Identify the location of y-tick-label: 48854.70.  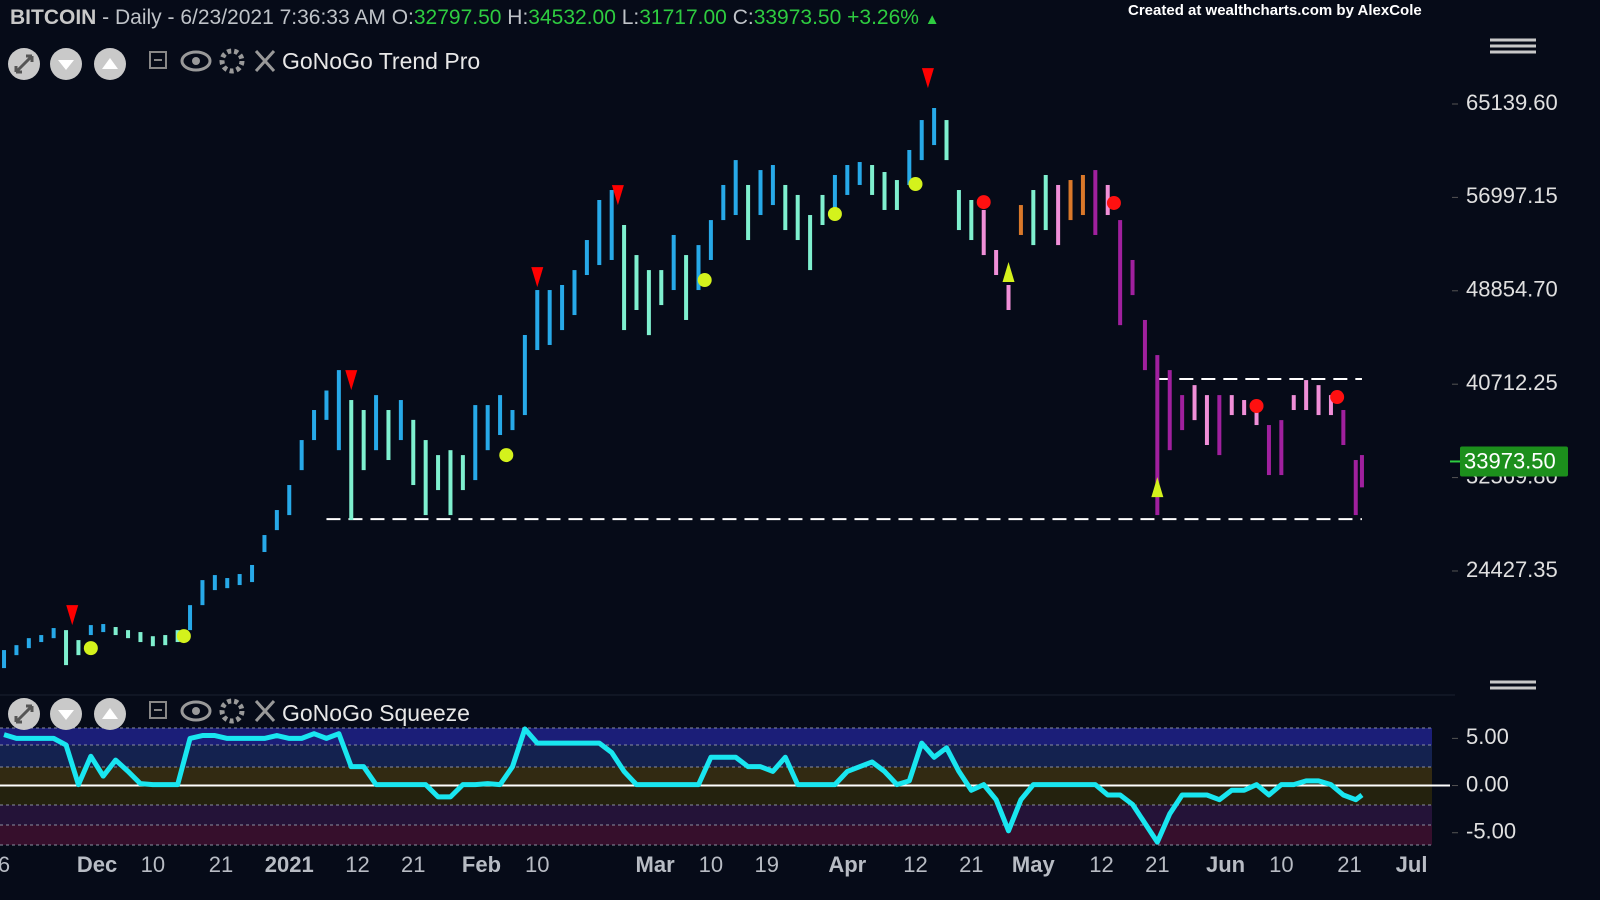
(1512, 289).